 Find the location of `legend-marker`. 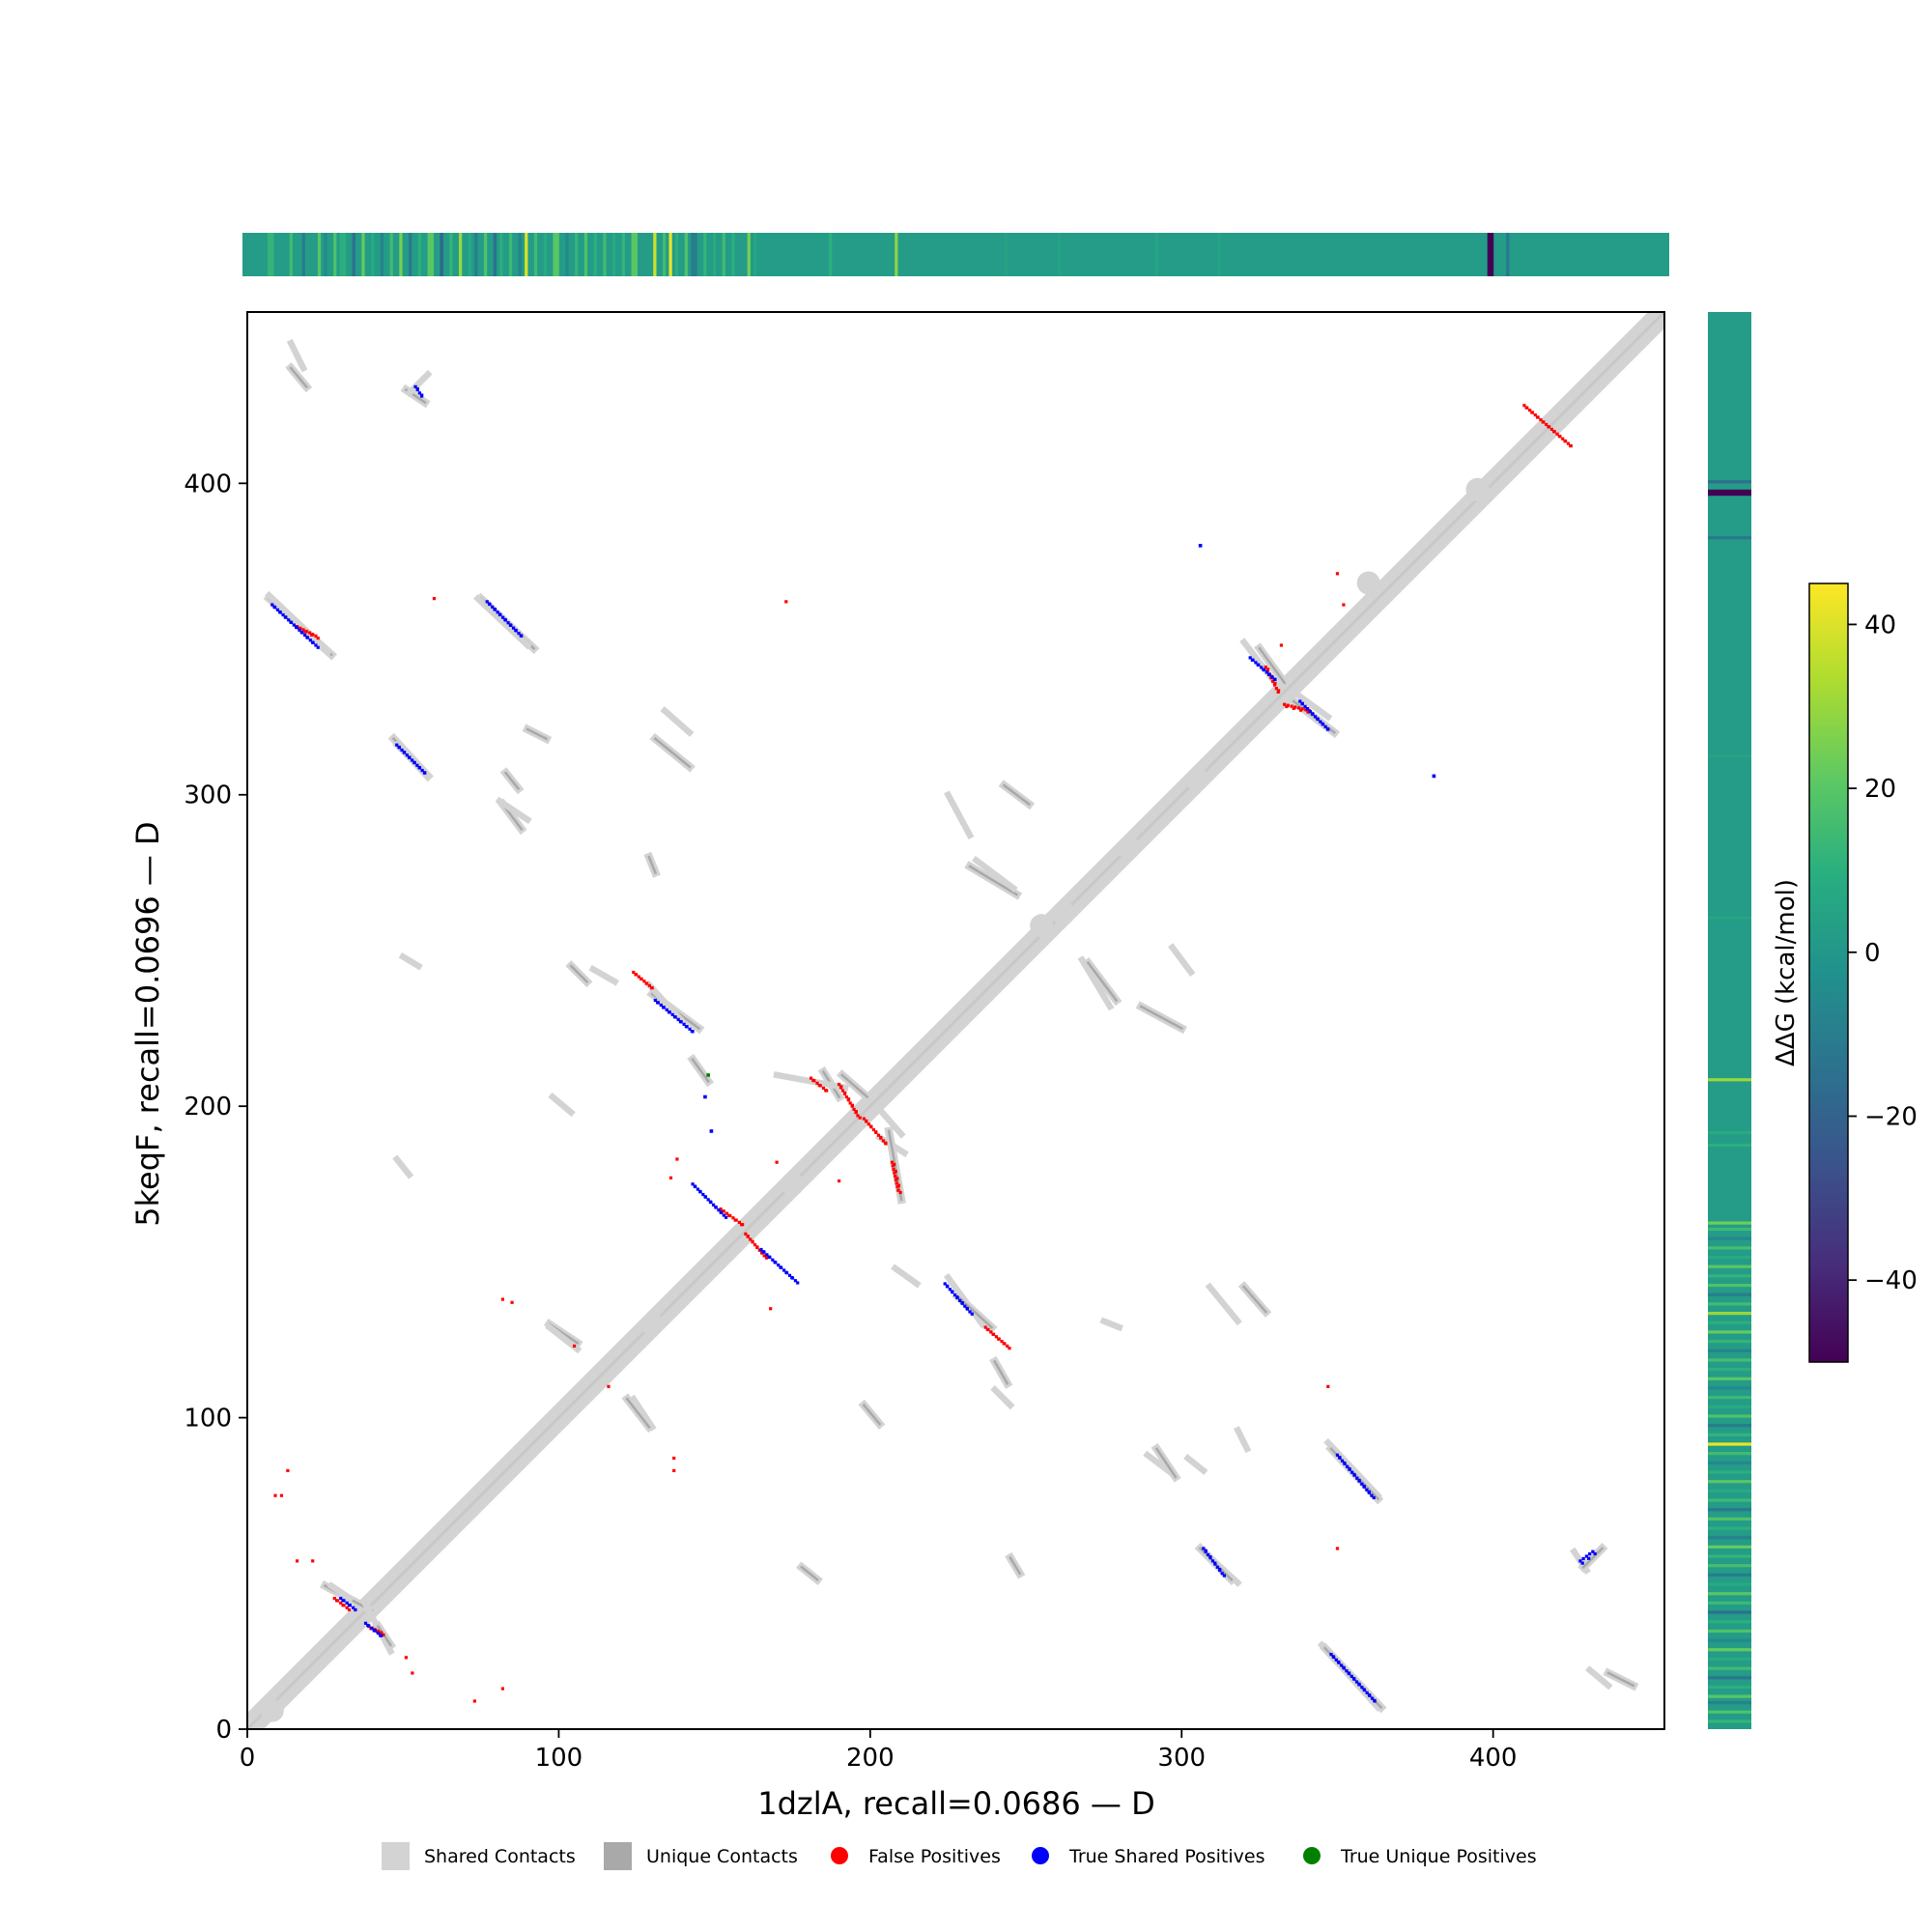

legend-marker is located at coordinates (839, 1855).